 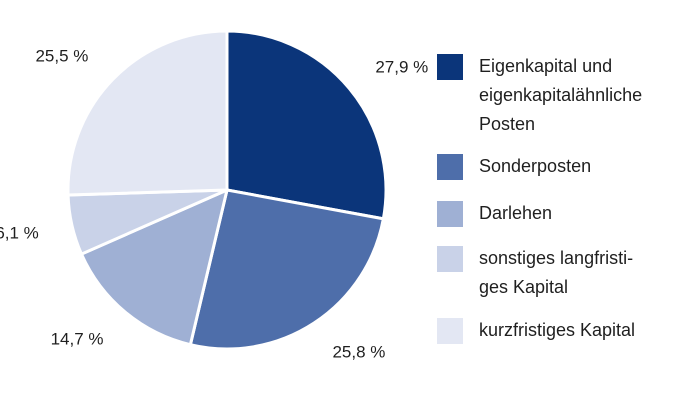 What do you see at coordinates (77, 338) in the screenshot?
I see `pie-data-label-darlehen: 14,7 %` at bounding box center [77, 338].